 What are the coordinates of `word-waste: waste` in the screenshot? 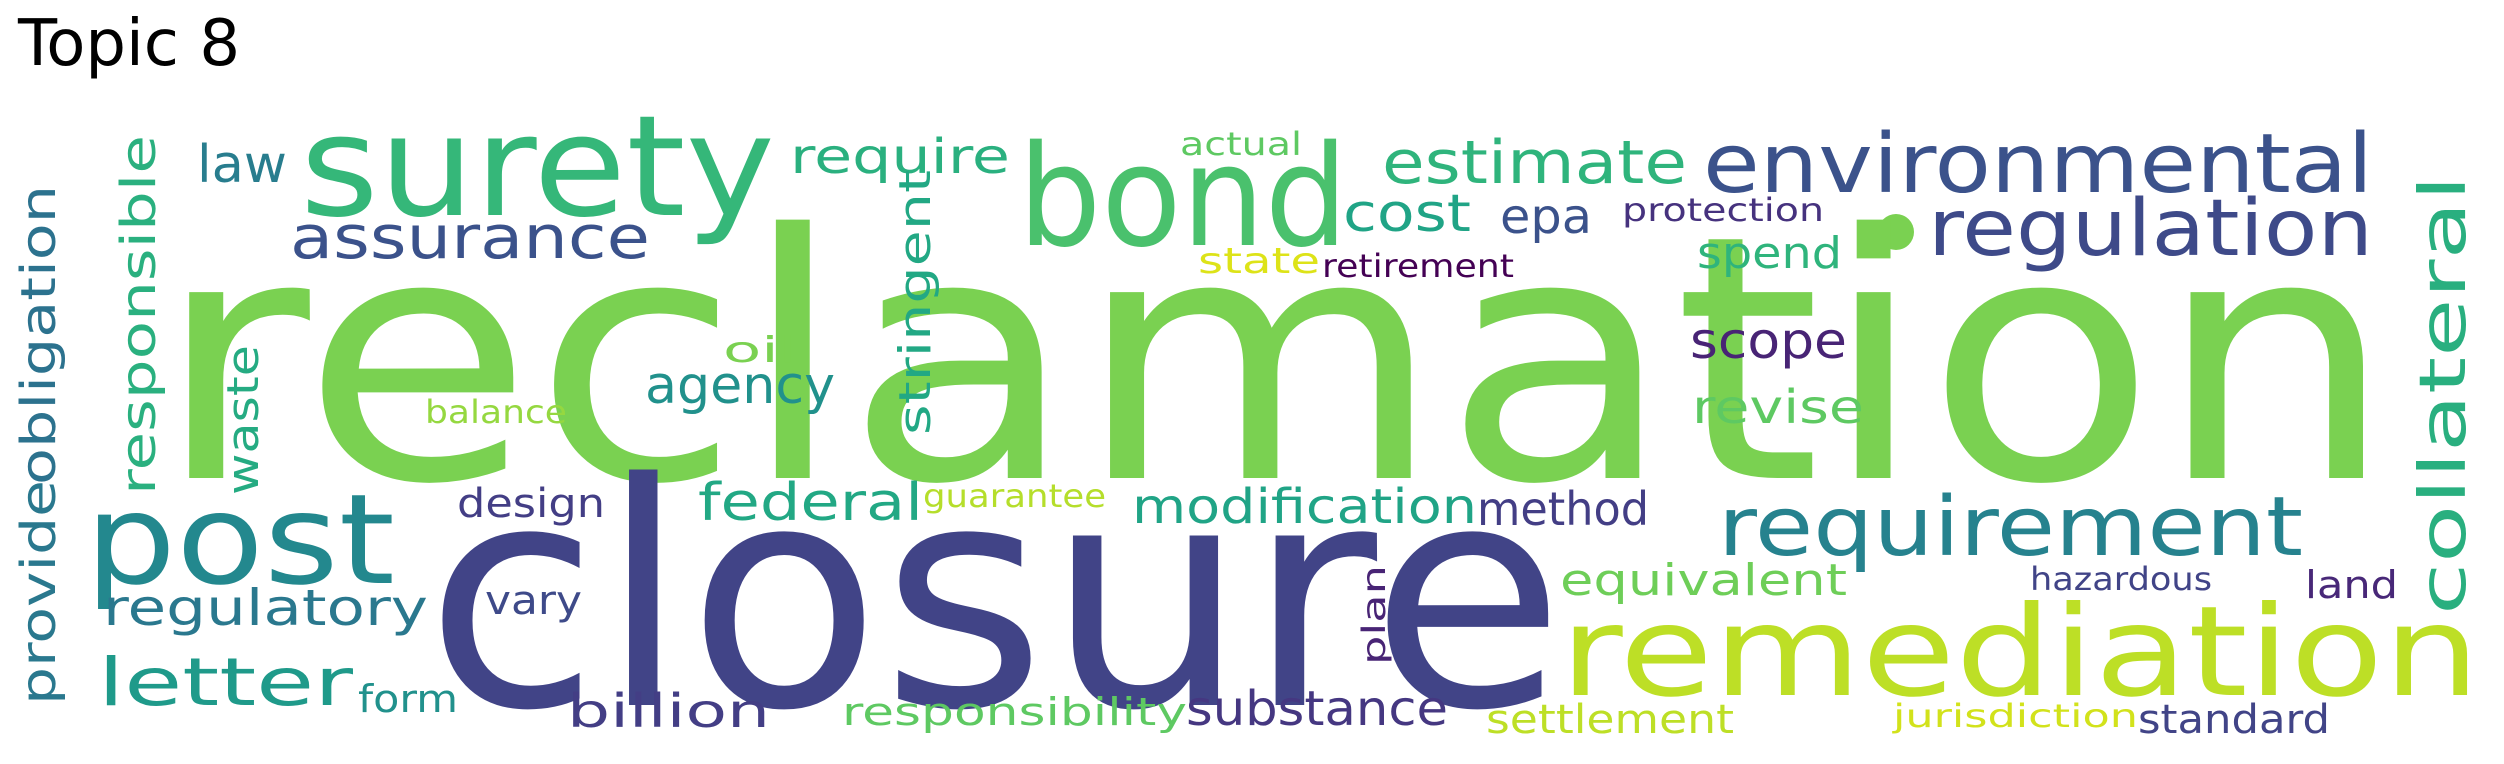 It's located at (243, 420).